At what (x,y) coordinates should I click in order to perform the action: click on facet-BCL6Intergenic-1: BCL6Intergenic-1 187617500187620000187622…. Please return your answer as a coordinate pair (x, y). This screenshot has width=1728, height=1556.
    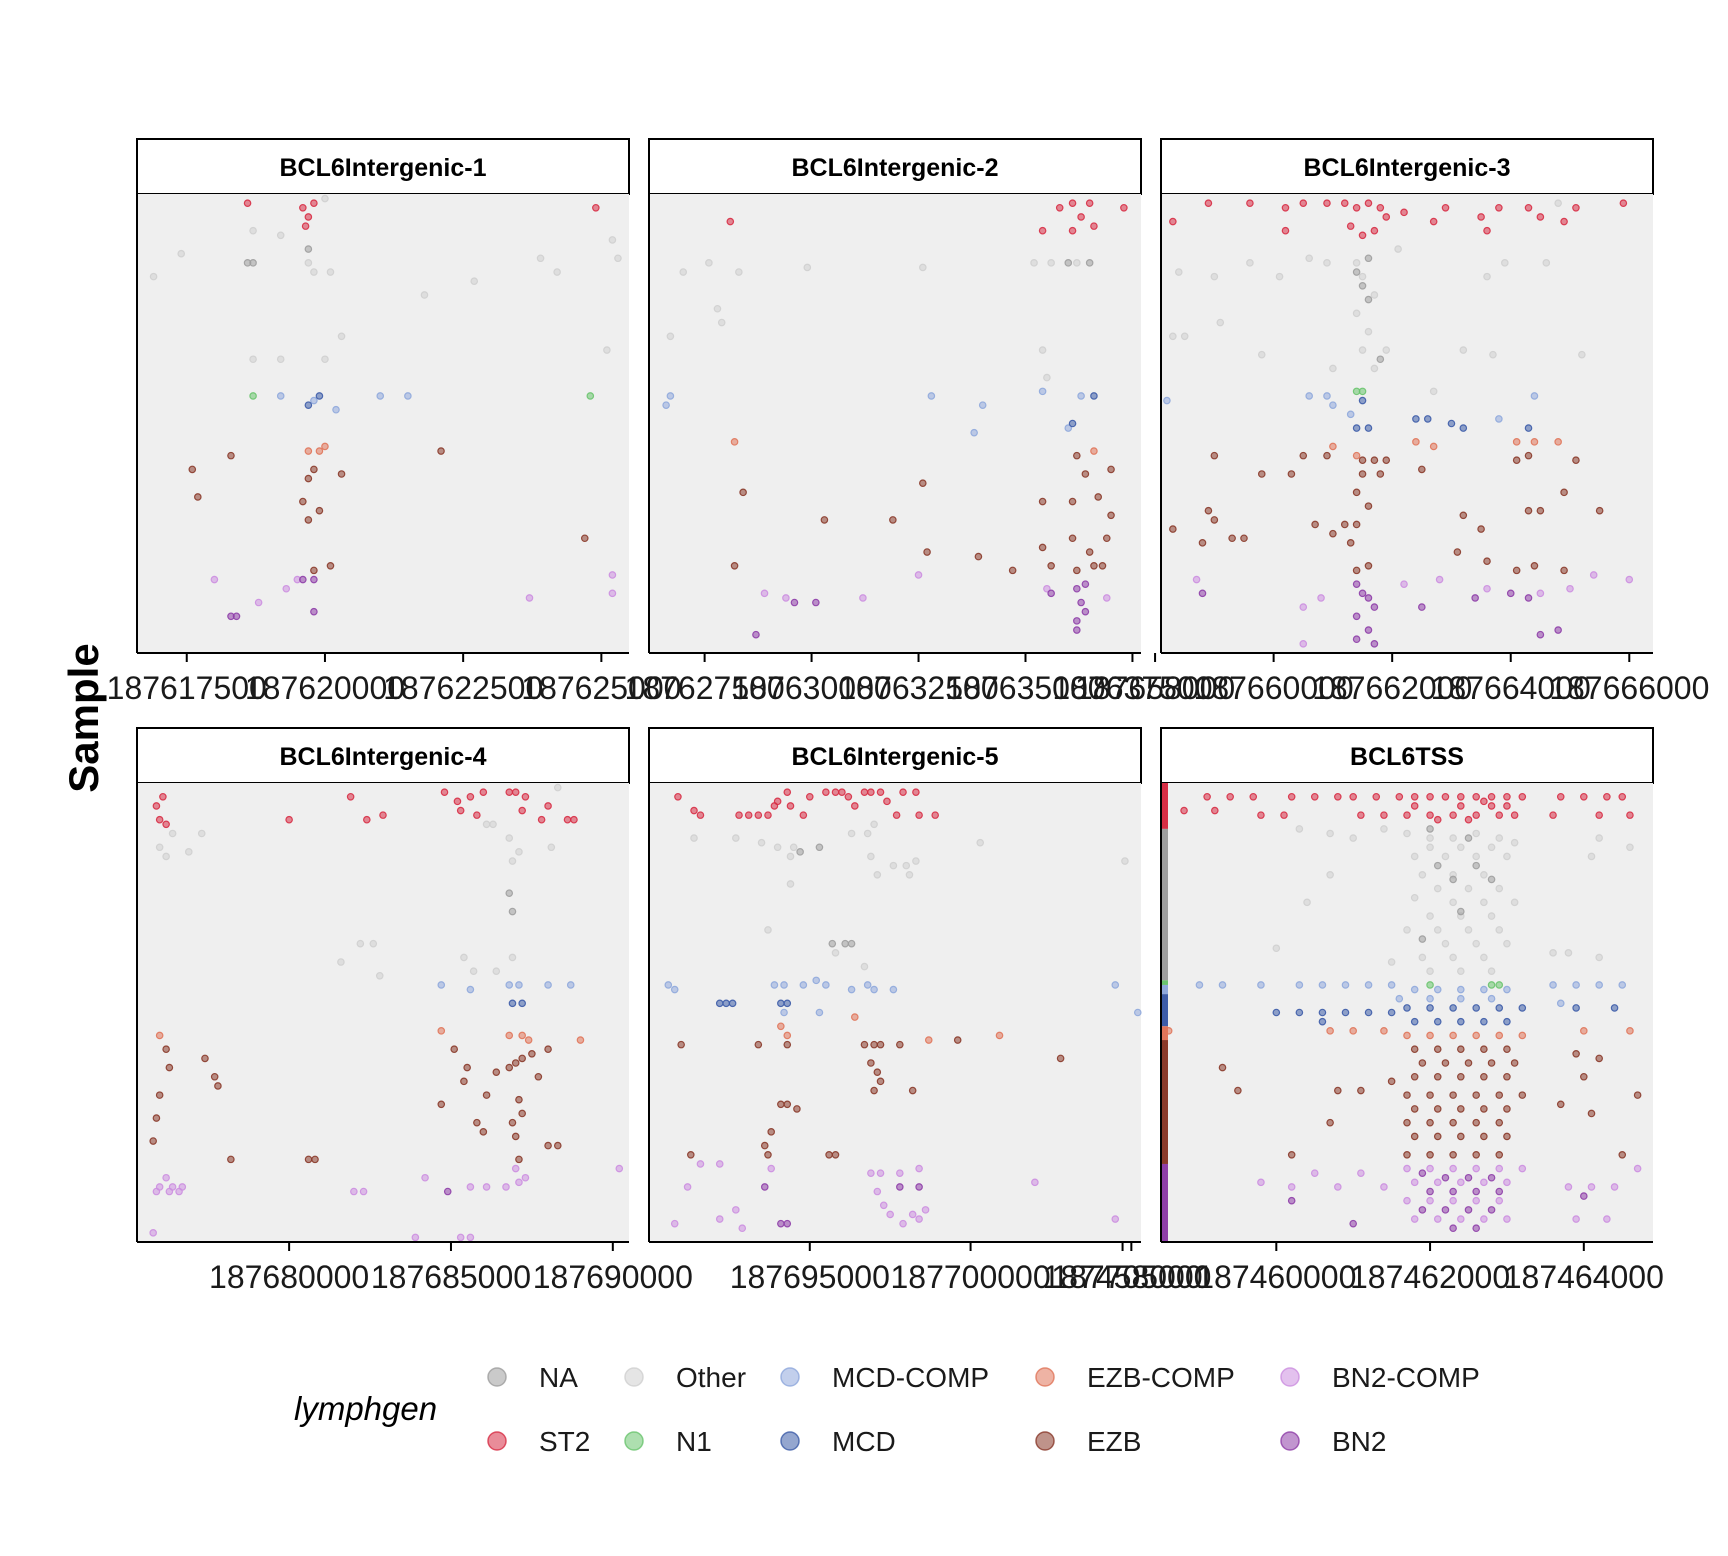
    Looking at the image, I should click on (394, 422).